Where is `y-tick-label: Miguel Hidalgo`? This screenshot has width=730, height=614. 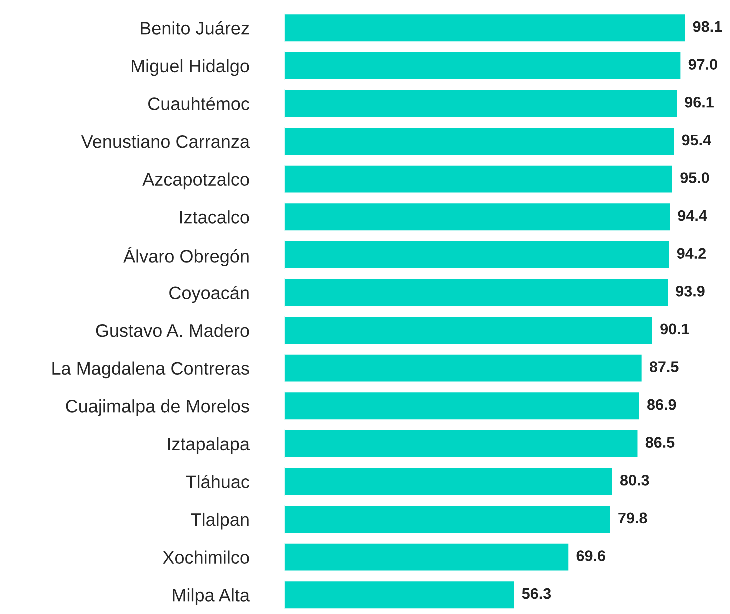
y-tick-label: Miguel Hidalgo is located at coordinates (191, 67).